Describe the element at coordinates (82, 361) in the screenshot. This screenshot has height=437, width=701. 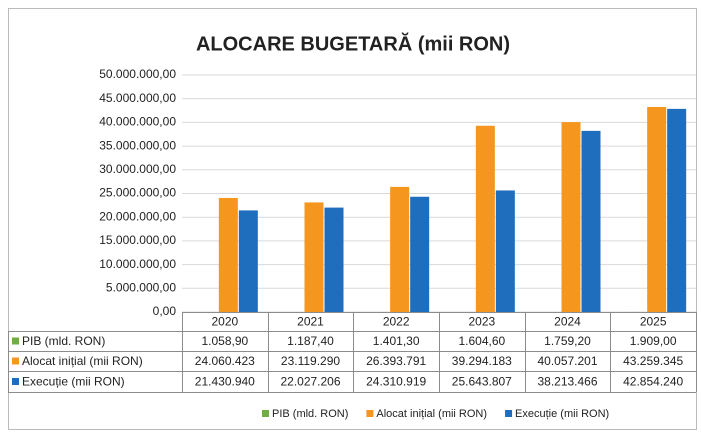
I see `table-row-label: Alocat inițial (mii RON)` at that location.